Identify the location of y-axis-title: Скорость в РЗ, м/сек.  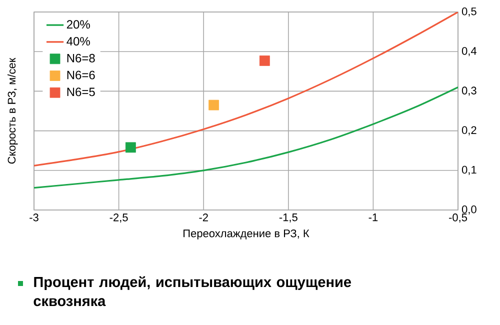
(13, 111).